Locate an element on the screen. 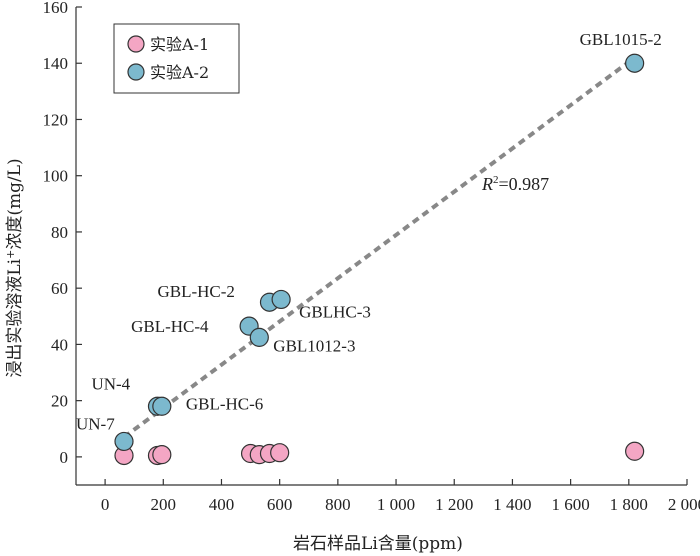 This screenshot has height=556, width=700. x-tick-label: 1 800 is located at coordinates (629, 504).